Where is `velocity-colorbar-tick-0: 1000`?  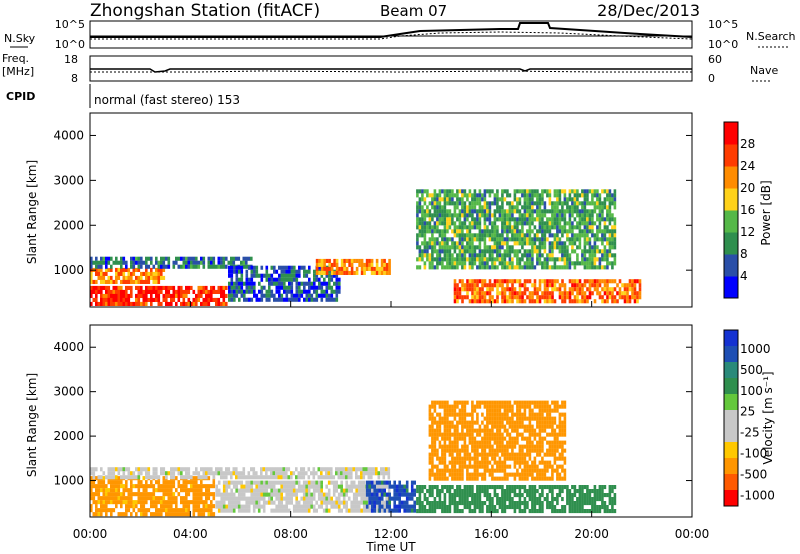 velocity-colorbar-tick-0: 1000 is located at coordinates (755, 349).